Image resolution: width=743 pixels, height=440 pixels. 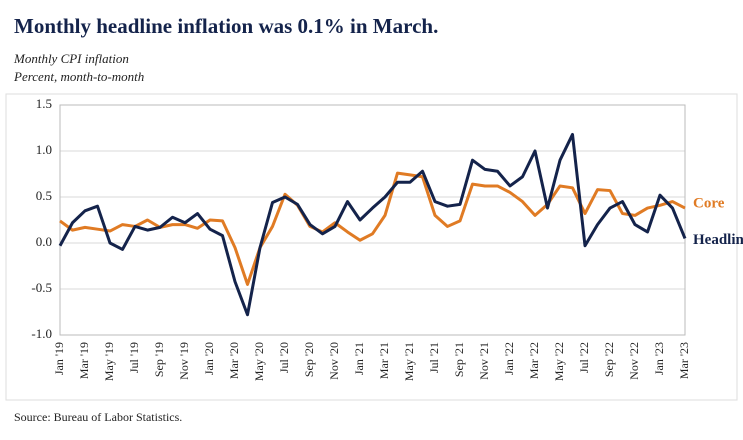 What do you see at coordinates (84, 360) in the screenshot?
I see `x-tick-label: Mar '19` at bounding box center [84, 360].